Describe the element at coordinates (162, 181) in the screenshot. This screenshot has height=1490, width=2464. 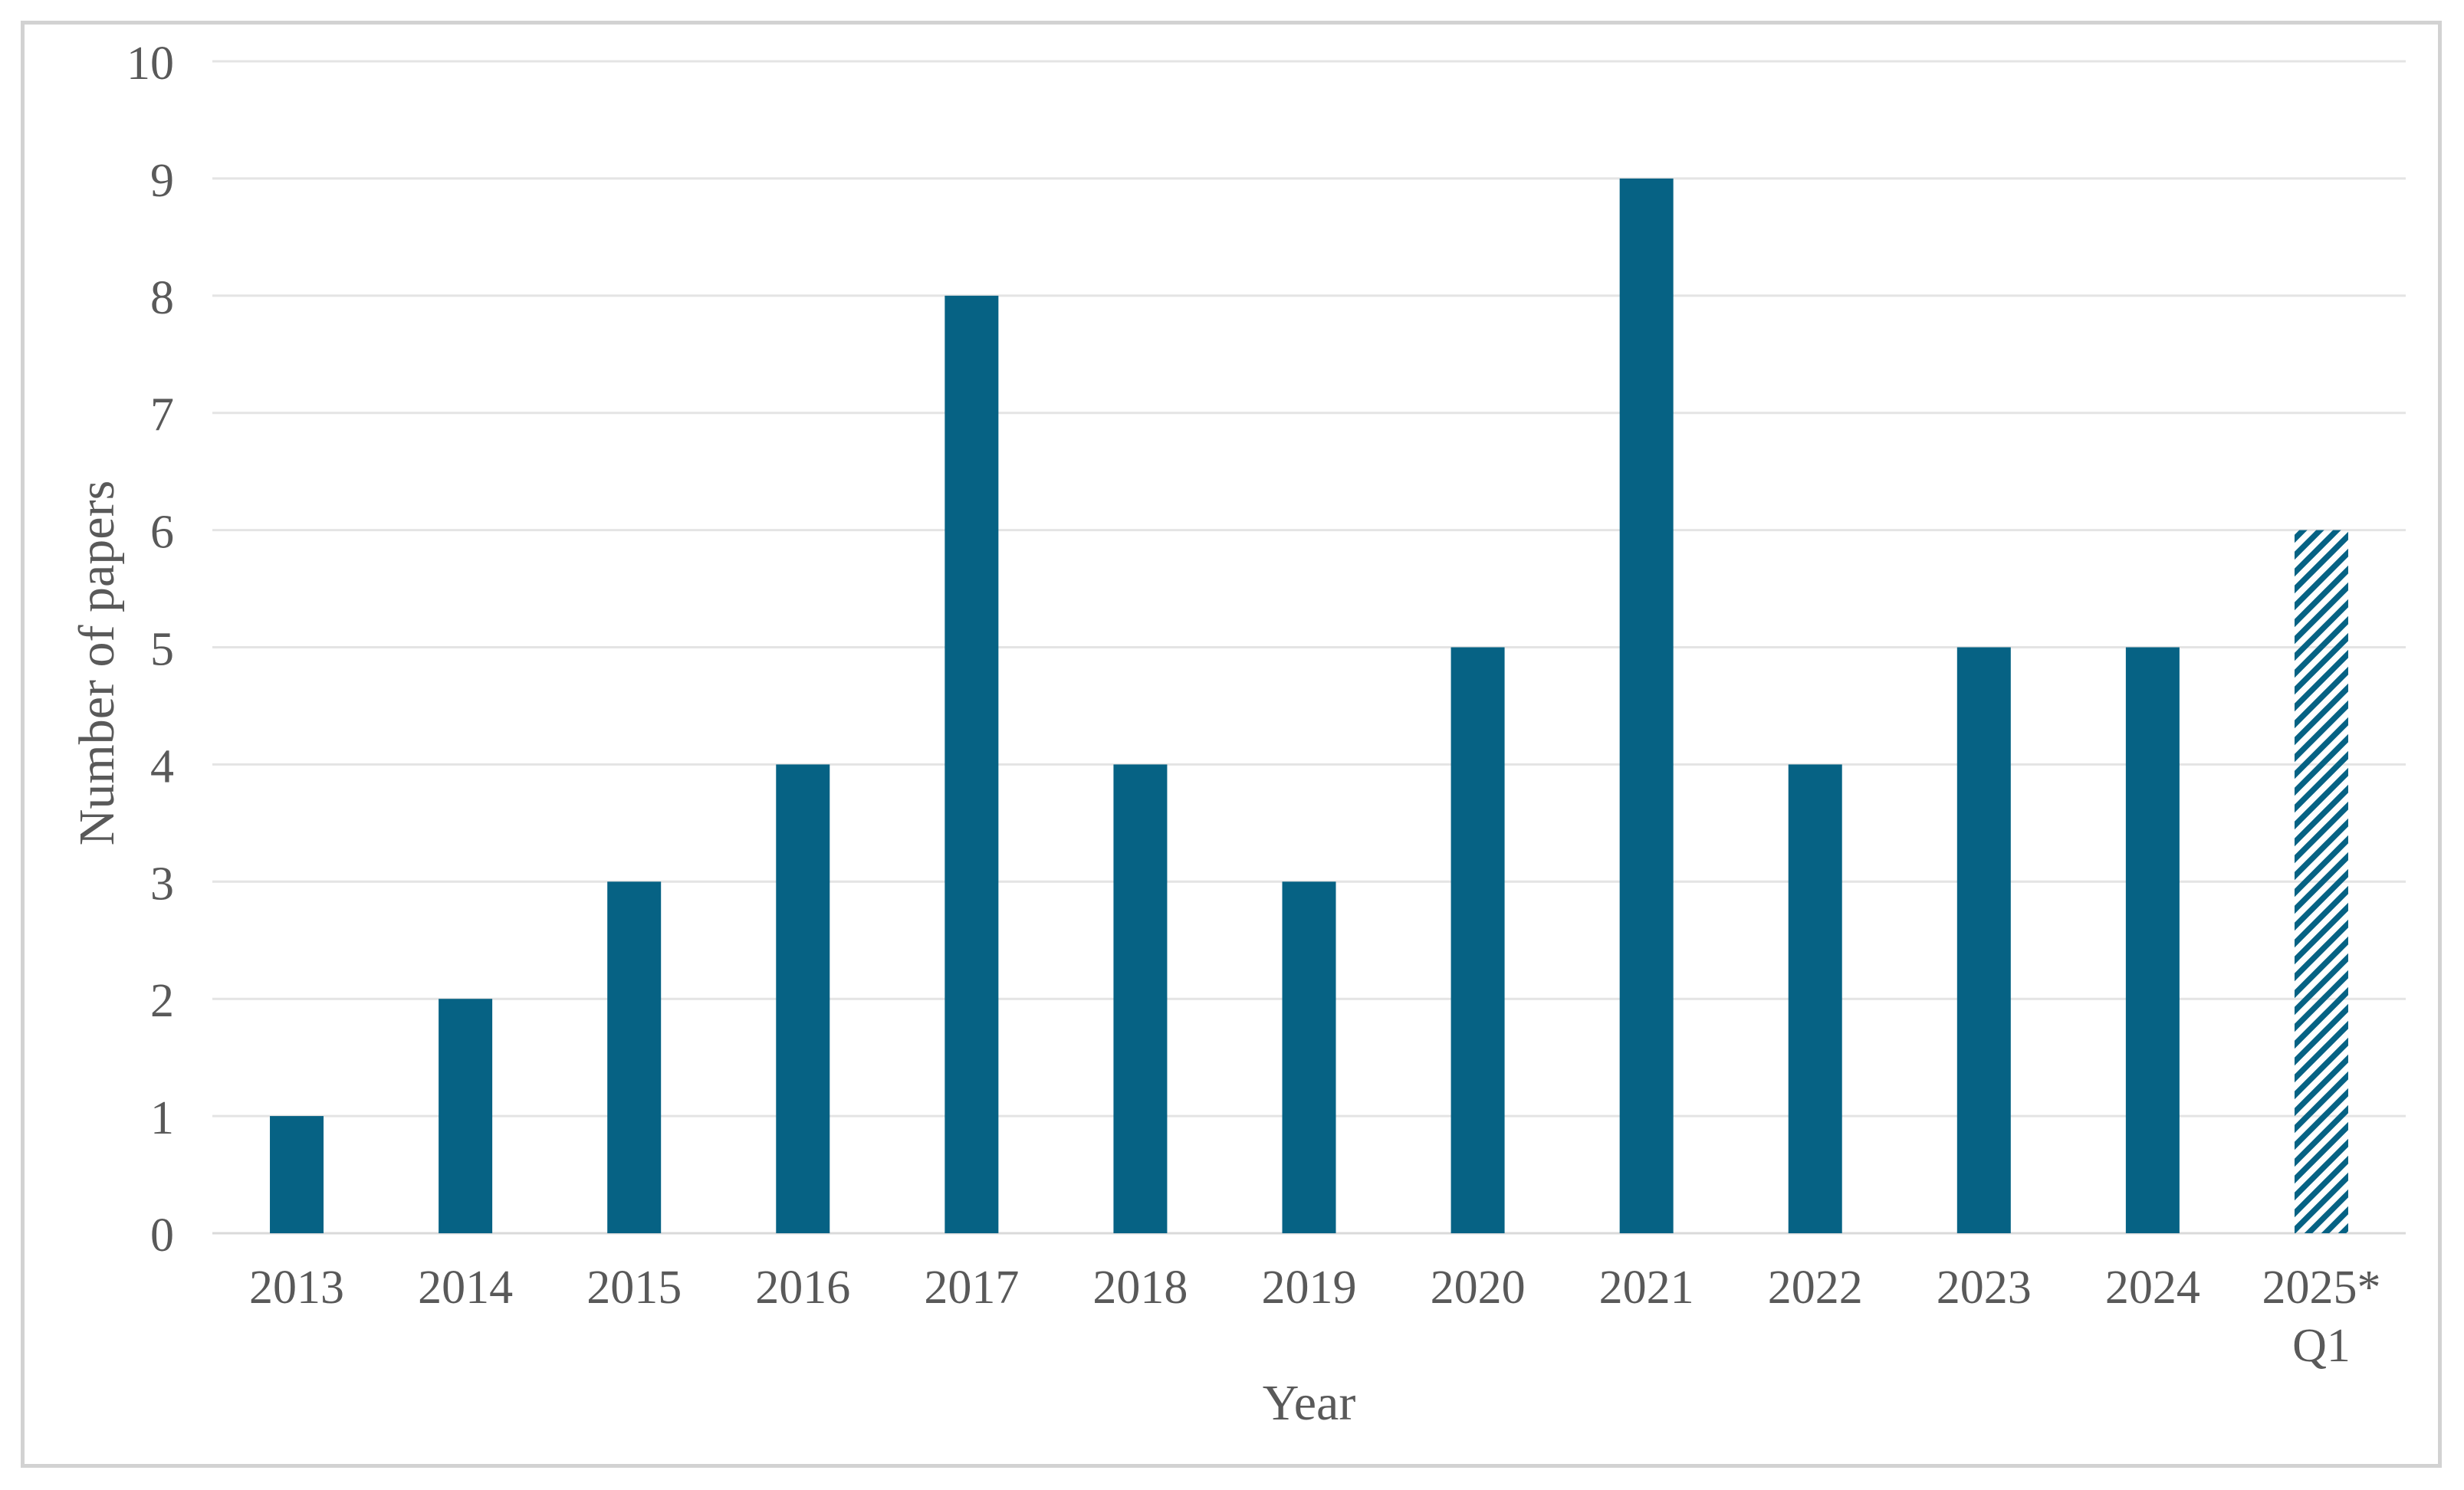
I see `y-tick-label-9: 9` at that location.